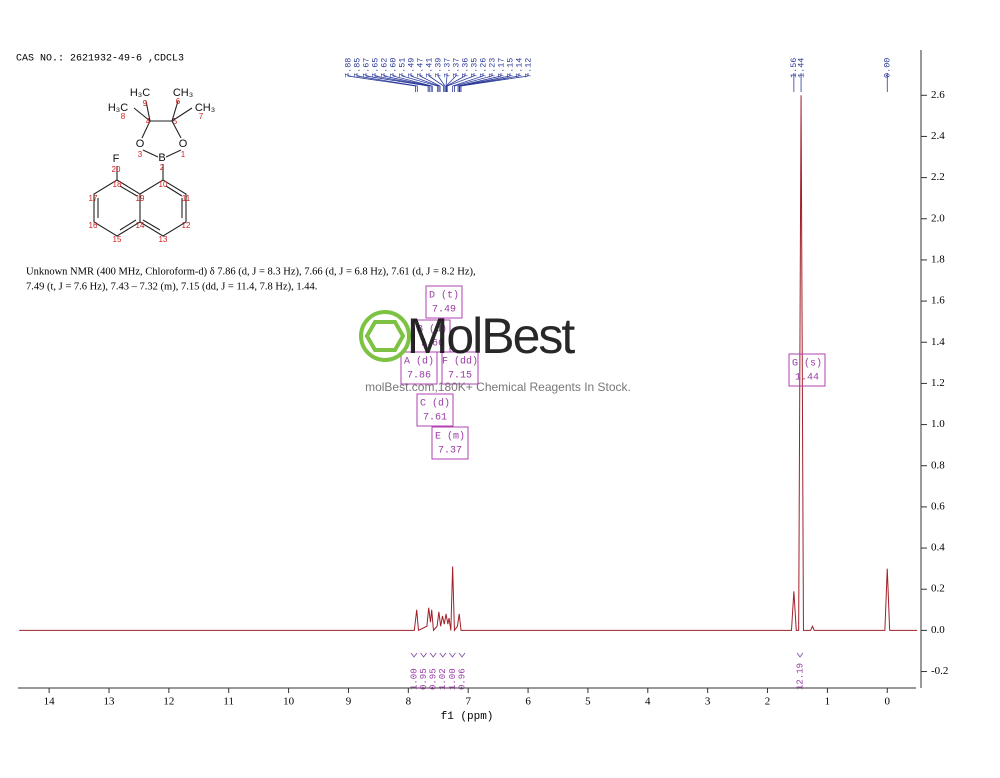 This screenshot has width=1000, height=778. I want to click on peak-label: 7.12, so click(528, 68).